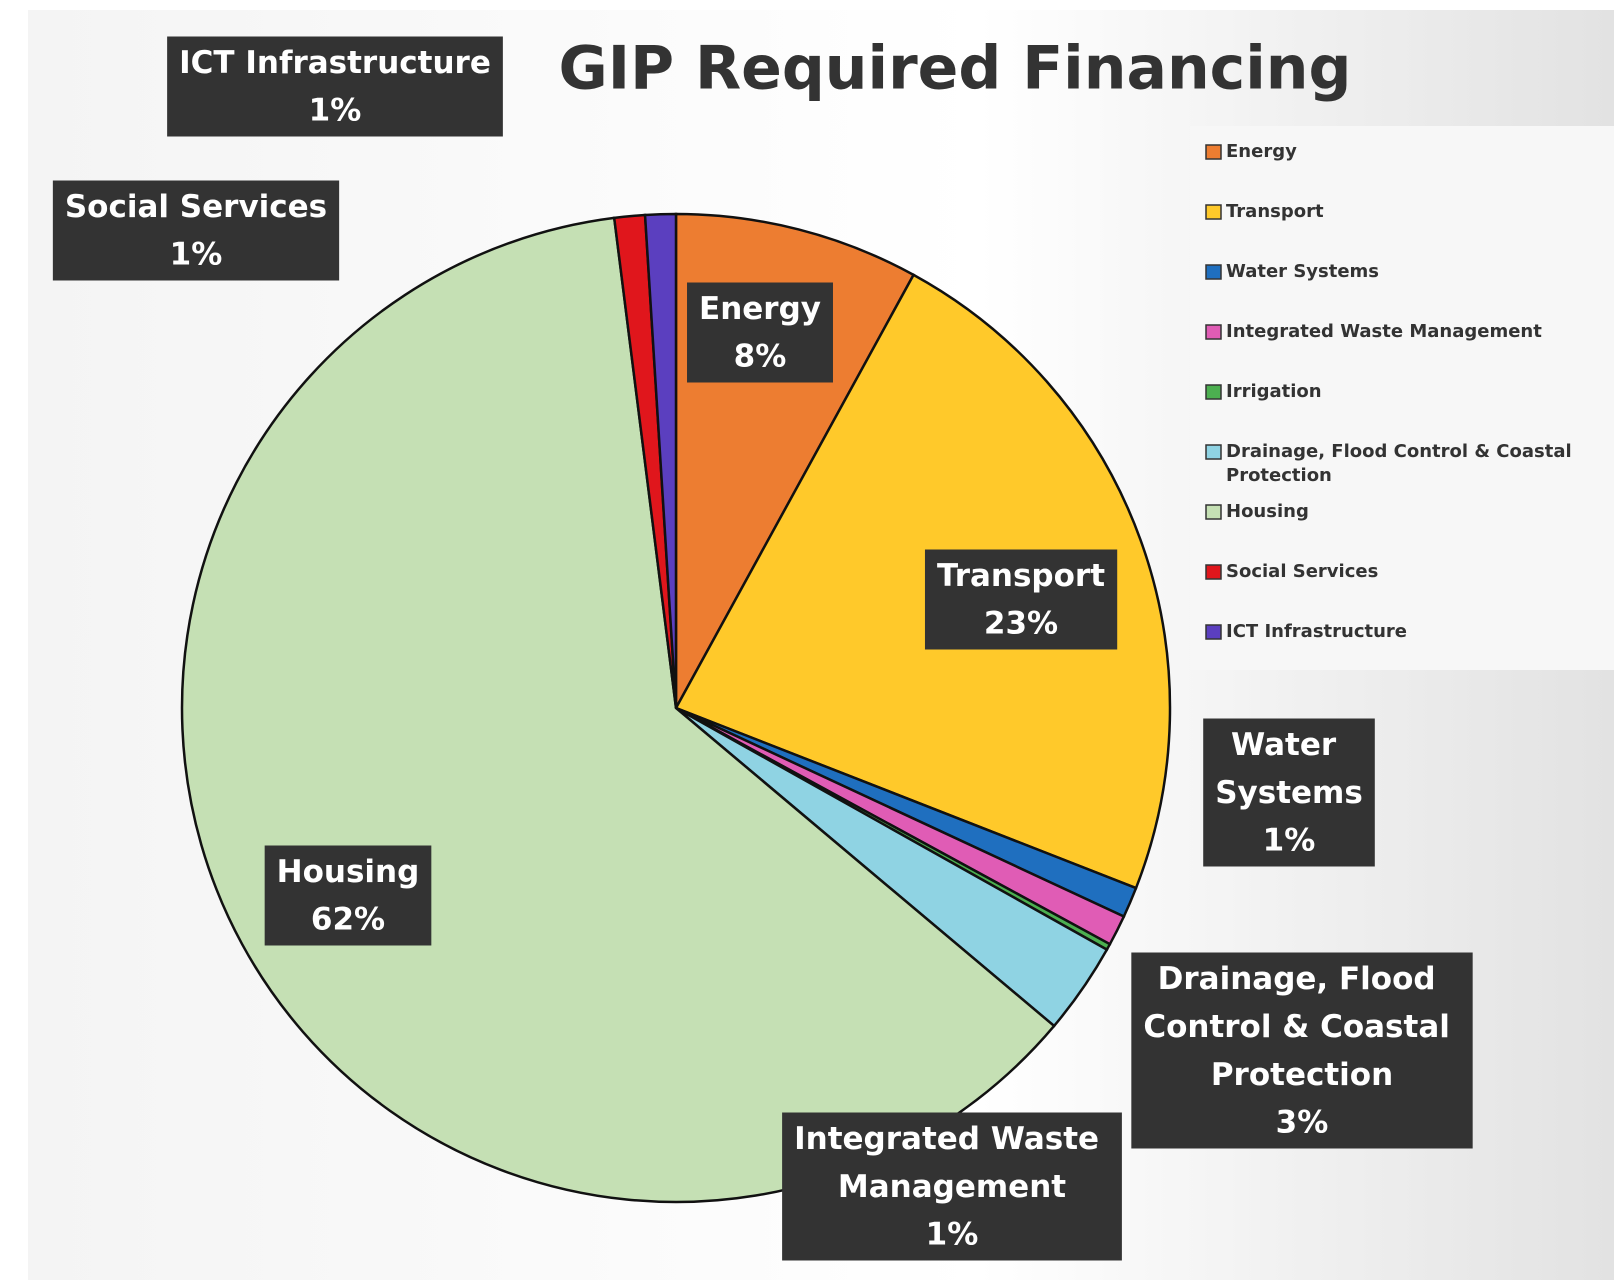  Describe the element at coordinates (1384, 331) in the screenshot. I see `legend-label: Integrated Waste Management` at that location.